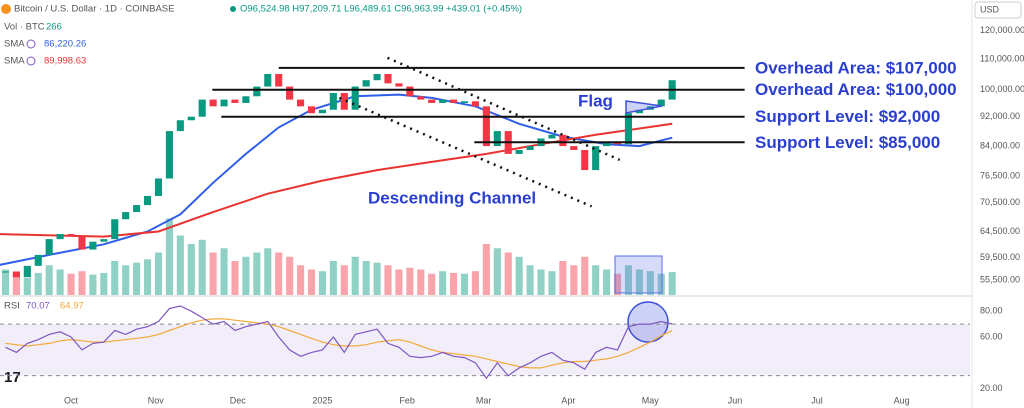 Image resolution: width=1024 pixels, height=408 pixels. I want to click on y-tick-label: 20.00, so click(991, 388).